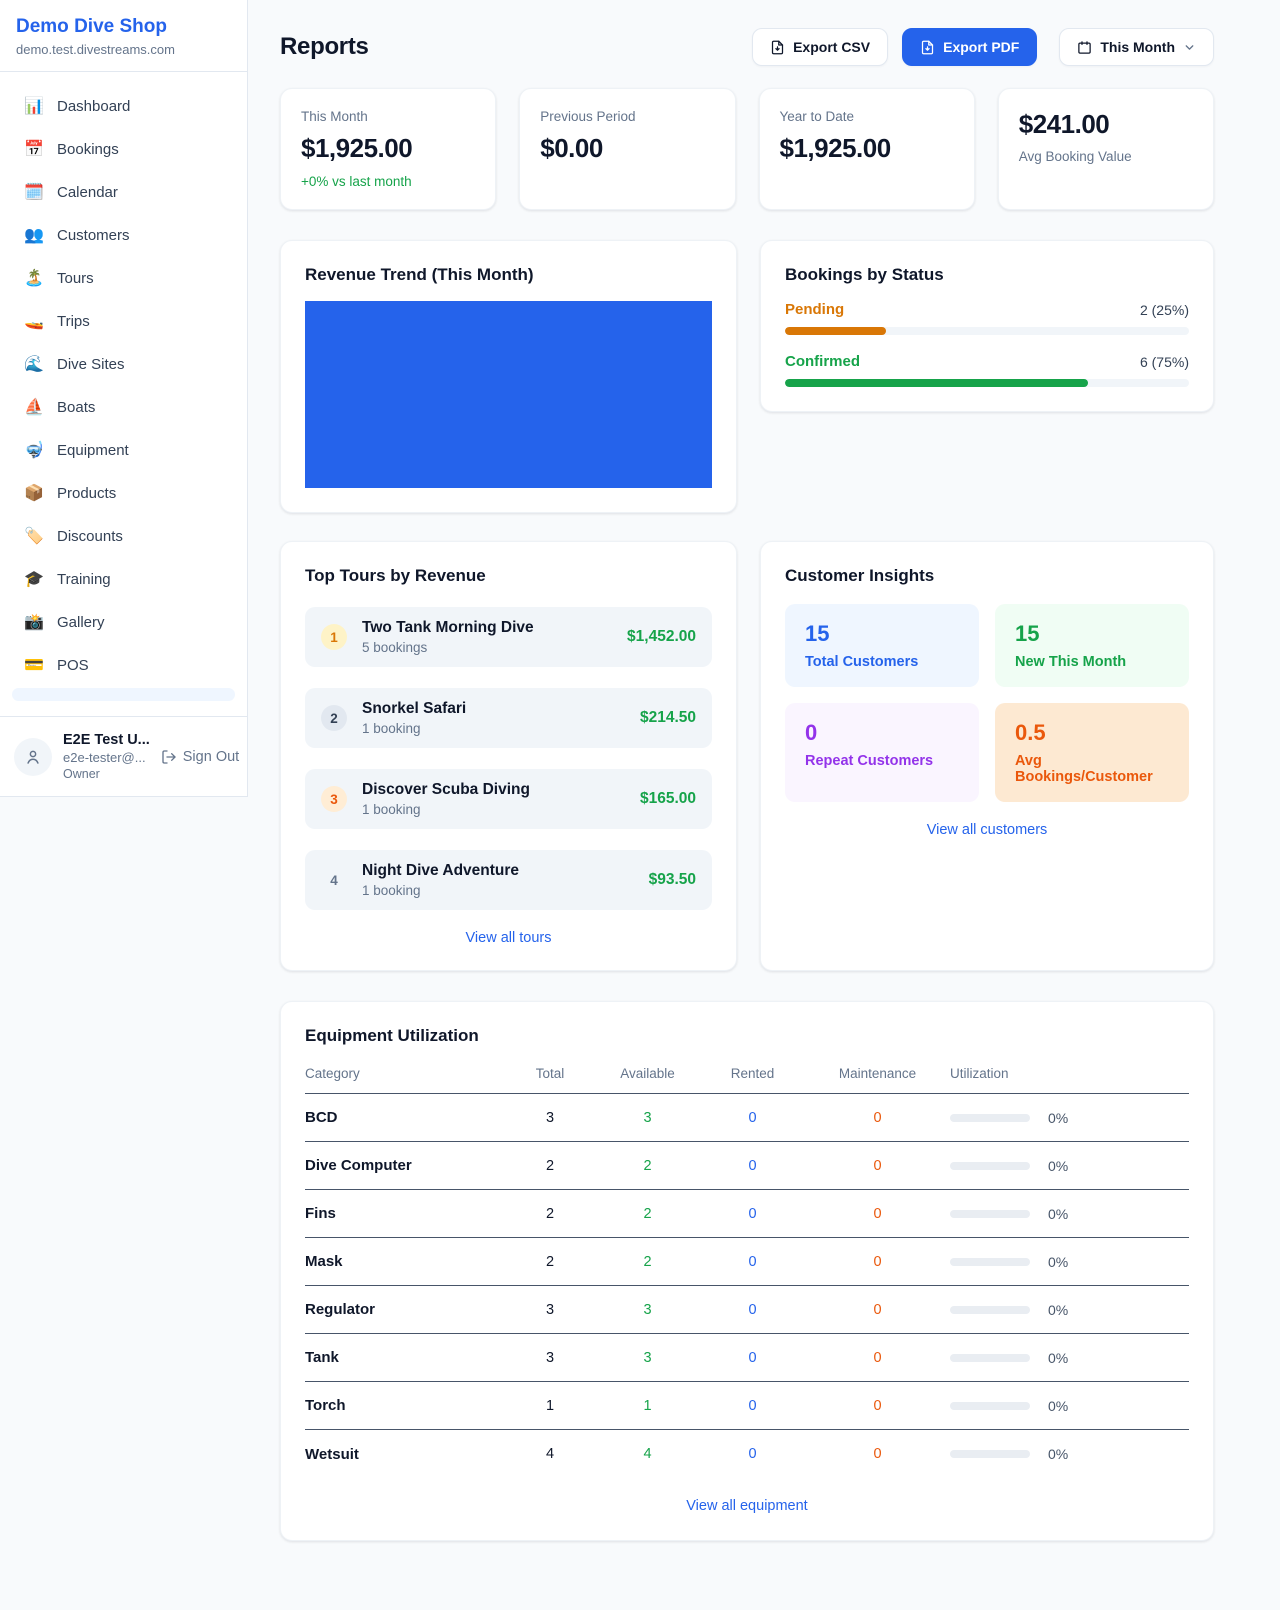  Describe the element at coordinates (672, 879) in the screenshot. I see `tour-amount: $93.50` at that location.